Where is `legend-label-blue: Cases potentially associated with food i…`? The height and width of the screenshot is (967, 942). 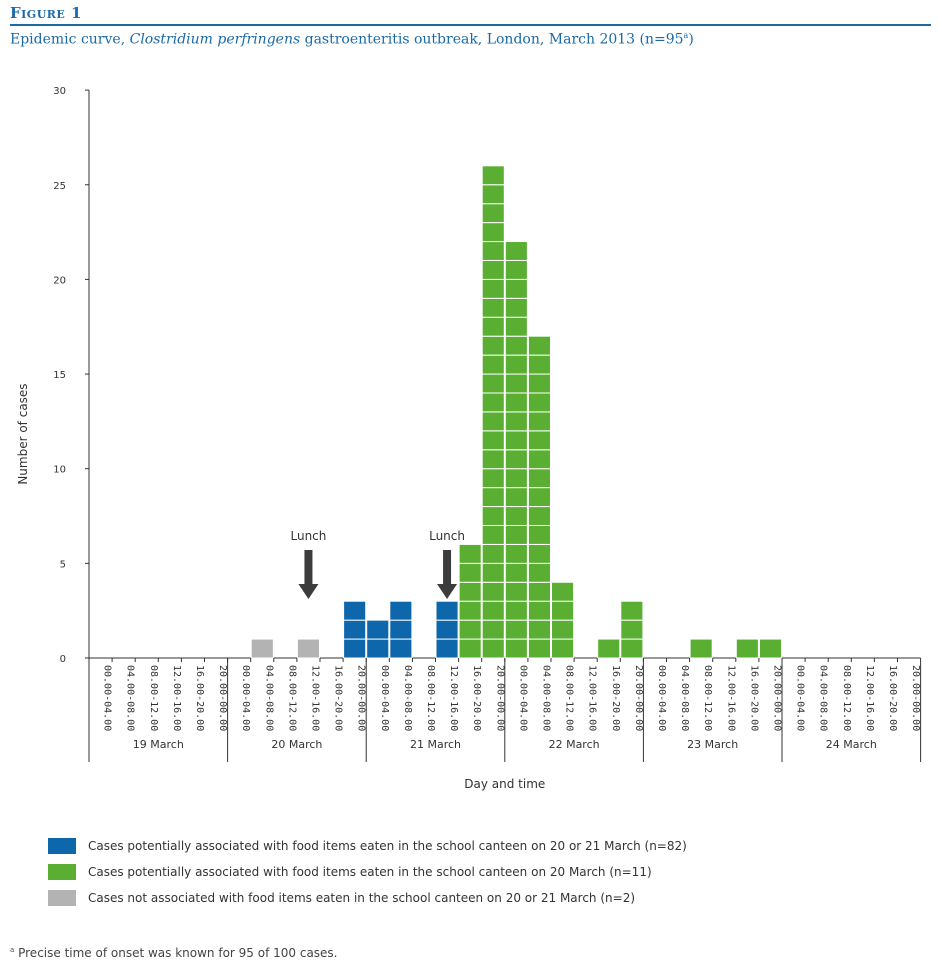
legend-label-blue: Cases potentially associated with food i… is located at coordinates (387, 846).